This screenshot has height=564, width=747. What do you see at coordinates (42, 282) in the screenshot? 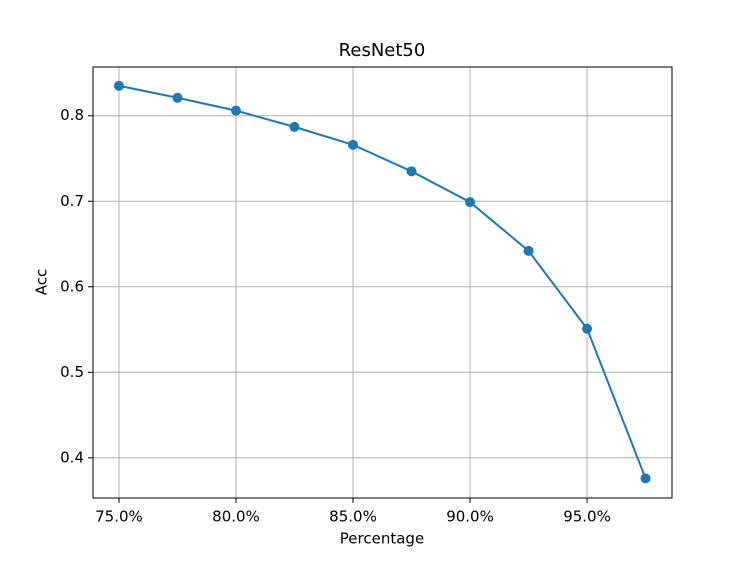
I see `y-axis-label: Acc` at bounding box center [42, 282].